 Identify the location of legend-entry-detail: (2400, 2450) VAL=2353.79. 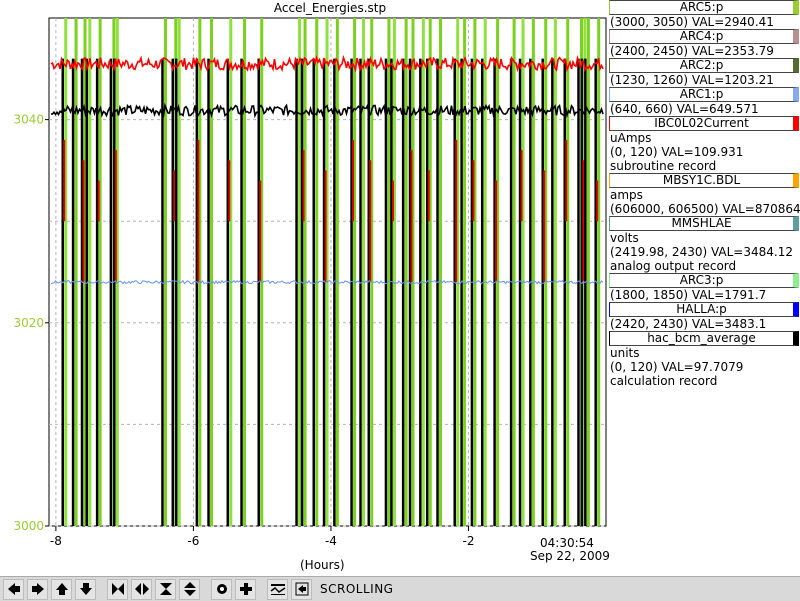
(692, 51).